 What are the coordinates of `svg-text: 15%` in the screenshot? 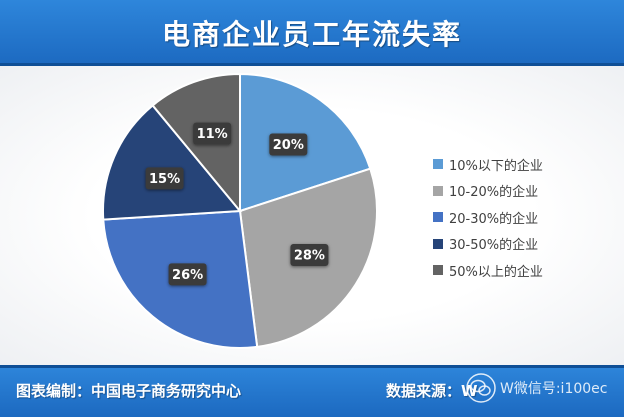 It's located at (164, 179).